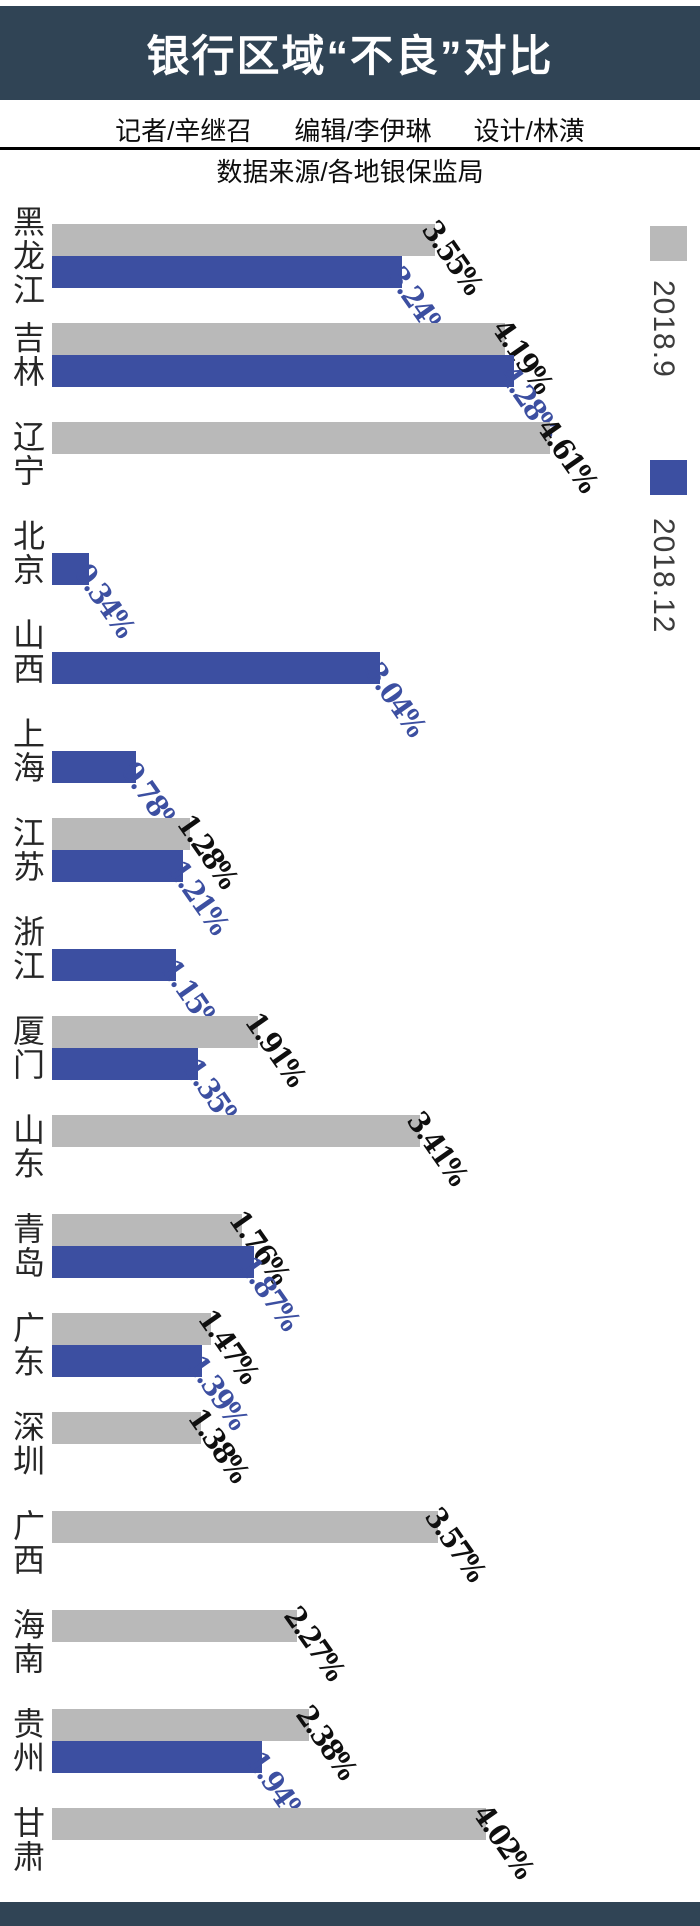 Image resolution: width=700 pixels, height=1926 pixels. Describe the element at coordinates (663, 329) in the screenshot. I see `legend-label-2018-9: 2018.9` at that location.